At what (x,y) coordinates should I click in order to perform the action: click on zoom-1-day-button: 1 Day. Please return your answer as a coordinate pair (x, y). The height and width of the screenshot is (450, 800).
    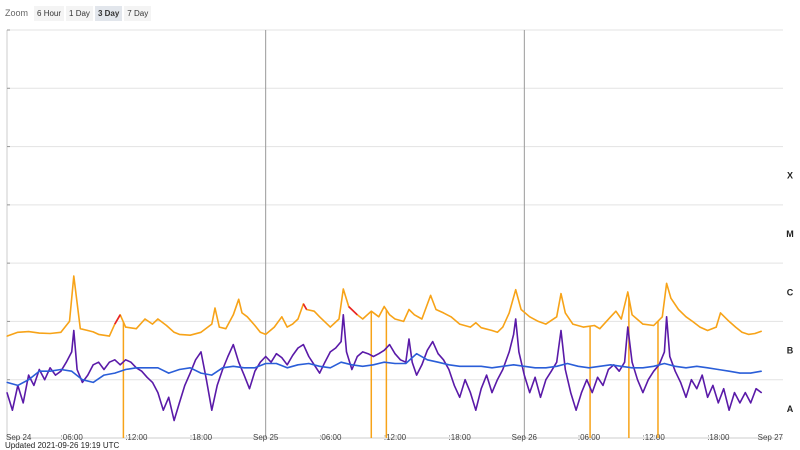
    Looking at the image, I should click on (79, 13).